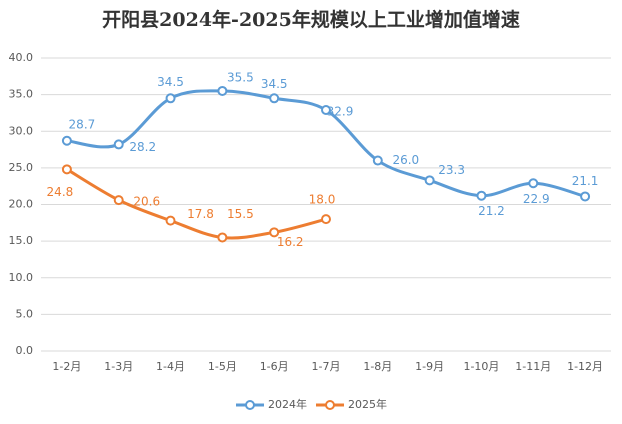 The height and width of the screenshot is (424, 622). I want to click on data-label: 21.2, so click(491, 211).